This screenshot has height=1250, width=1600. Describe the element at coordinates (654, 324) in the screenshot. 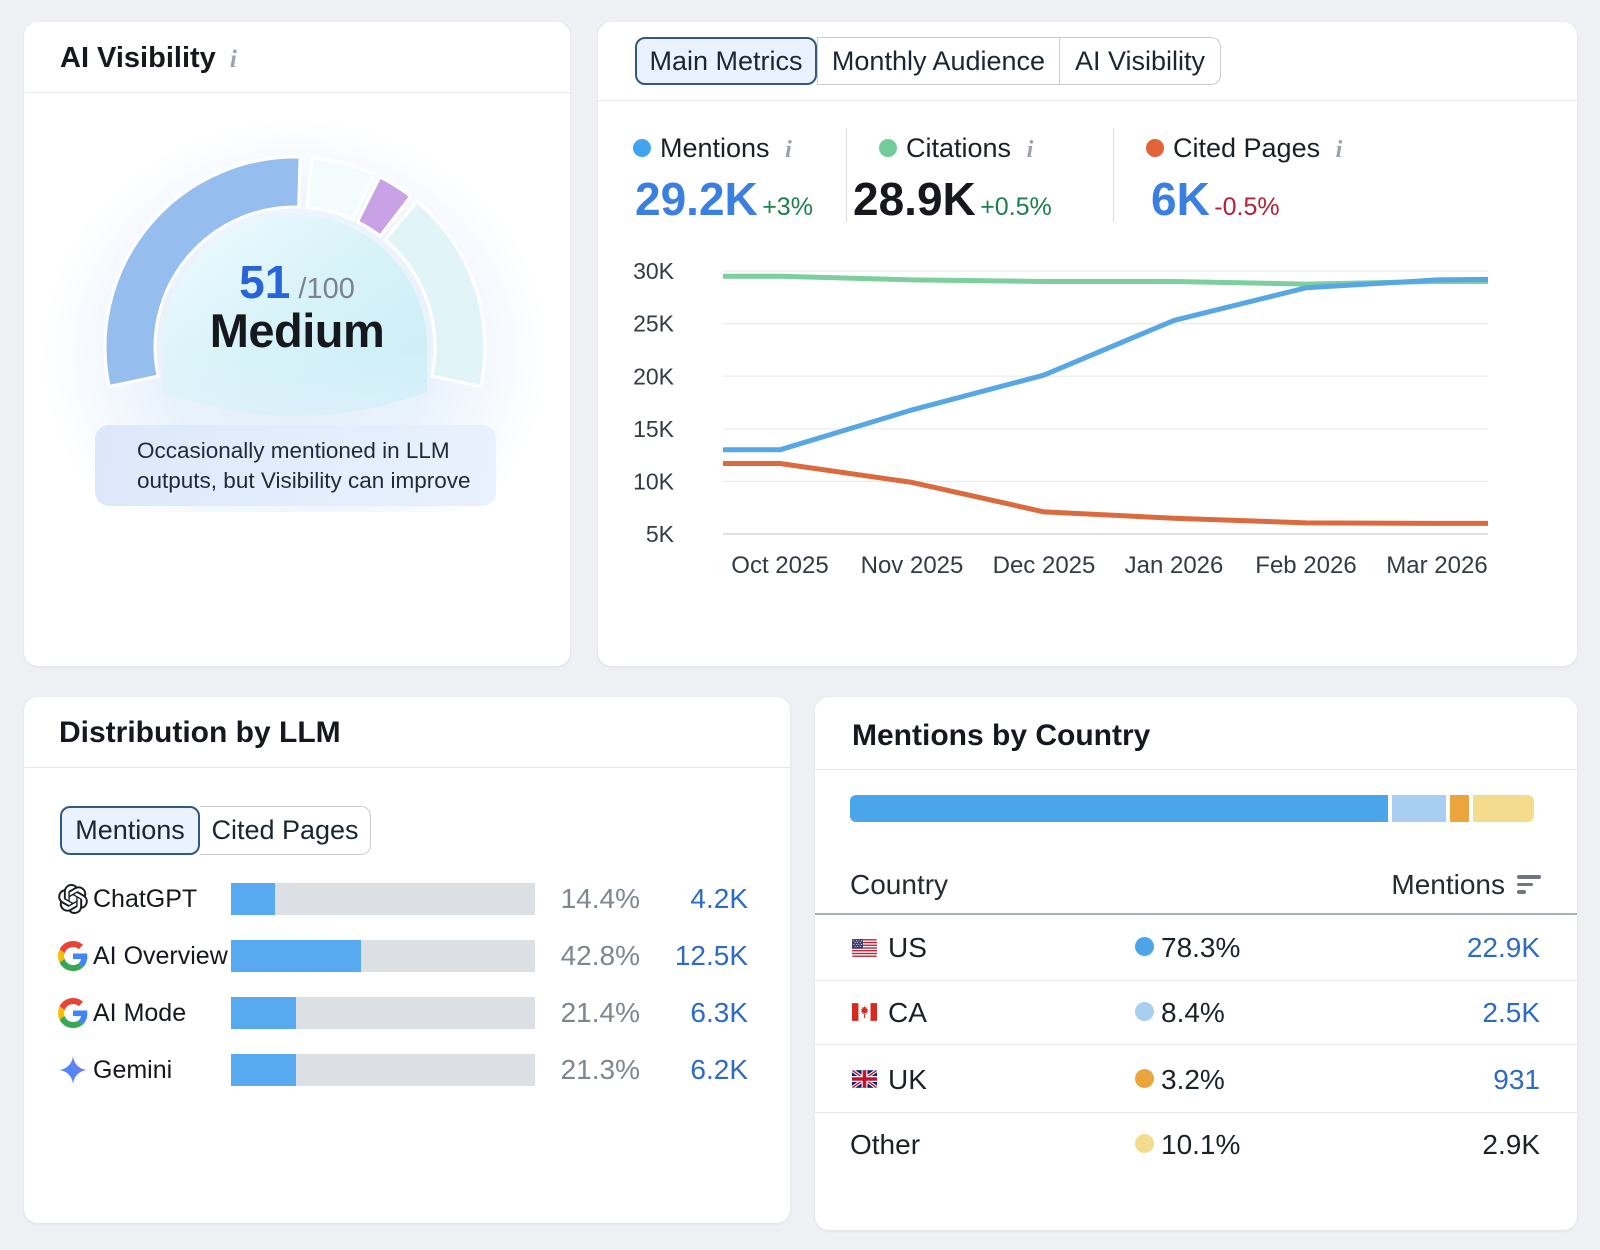

I see `svg-text: 25K` at that location.